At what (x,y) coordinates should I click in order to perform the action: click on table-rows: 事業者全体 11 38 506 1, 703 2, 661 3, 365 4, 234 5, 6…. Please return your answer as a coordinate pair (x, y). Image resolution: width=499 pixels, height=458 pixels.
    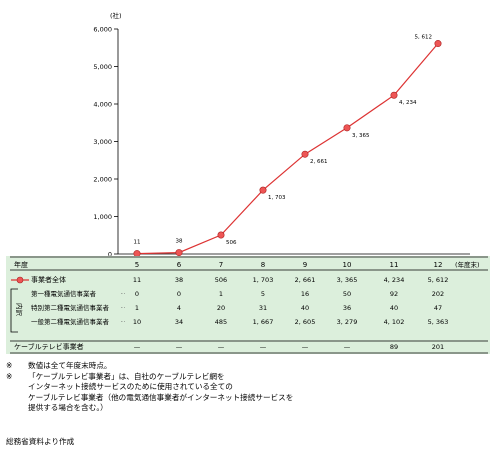
    Looking at the image, I should click on (231, 313).